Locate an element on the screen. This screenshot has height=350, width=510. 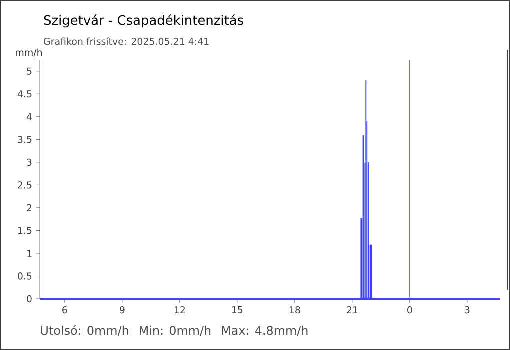
y-tick-label: 2.5 is located at coordinates (25, 185).